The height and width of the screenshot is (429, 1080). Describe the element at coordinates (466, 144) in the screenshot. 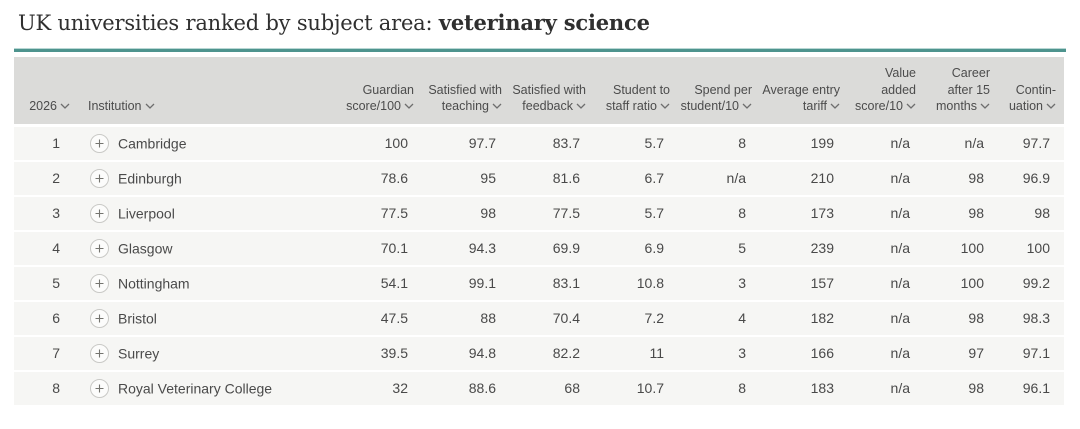

I see `value-cell-satisfied-teaching: 97.7` at that location.